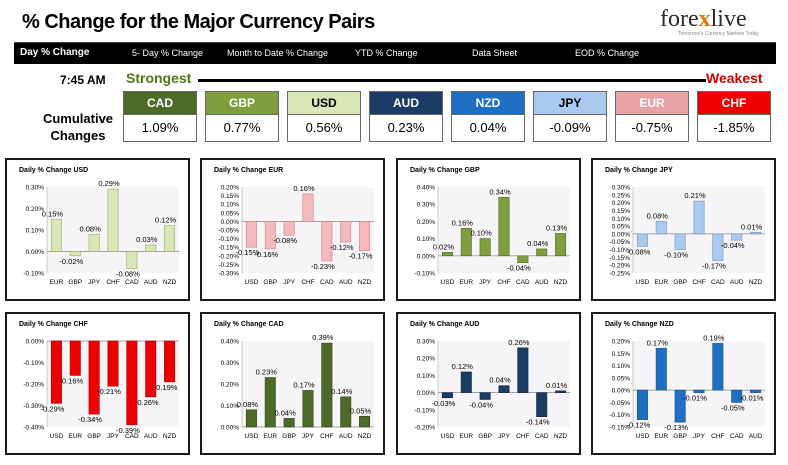 The width and height of the screenshot is (788, 465). What do you see at coordinates (159, 78) in the screenshot?
I see `strongest-label: Strongest` at bounding box center [159, 78].